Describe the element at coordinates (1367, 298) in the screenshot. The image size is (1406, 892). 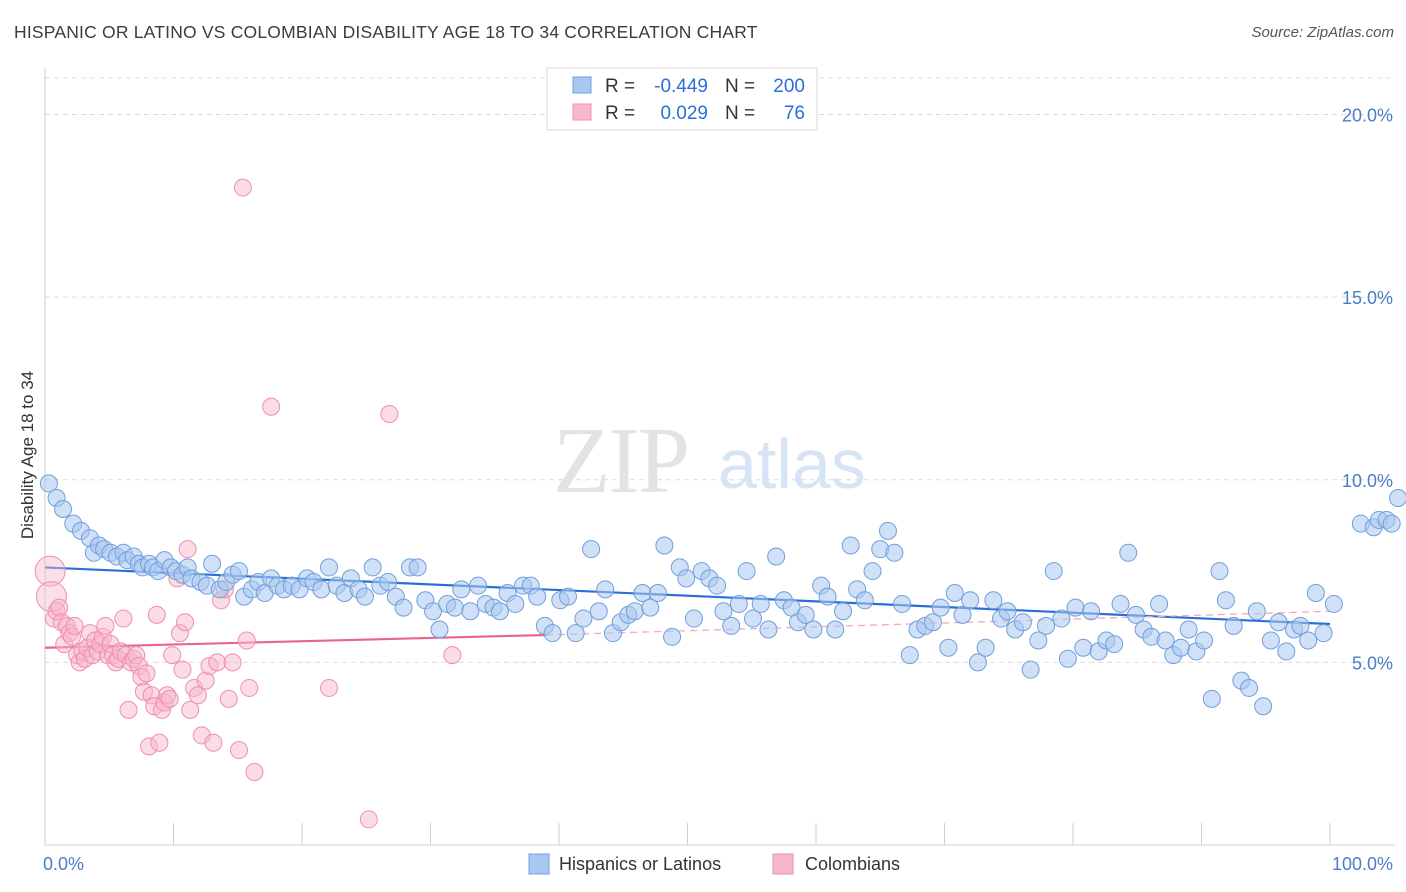
I see `y-tick-label-2: 15.0%` at that location.